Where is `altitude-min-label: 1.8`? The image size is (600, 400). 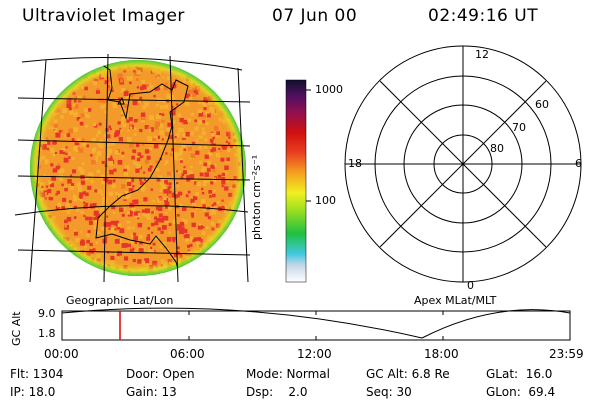
altitude-min-label: 1.8 is located at coordinates (47, 333).